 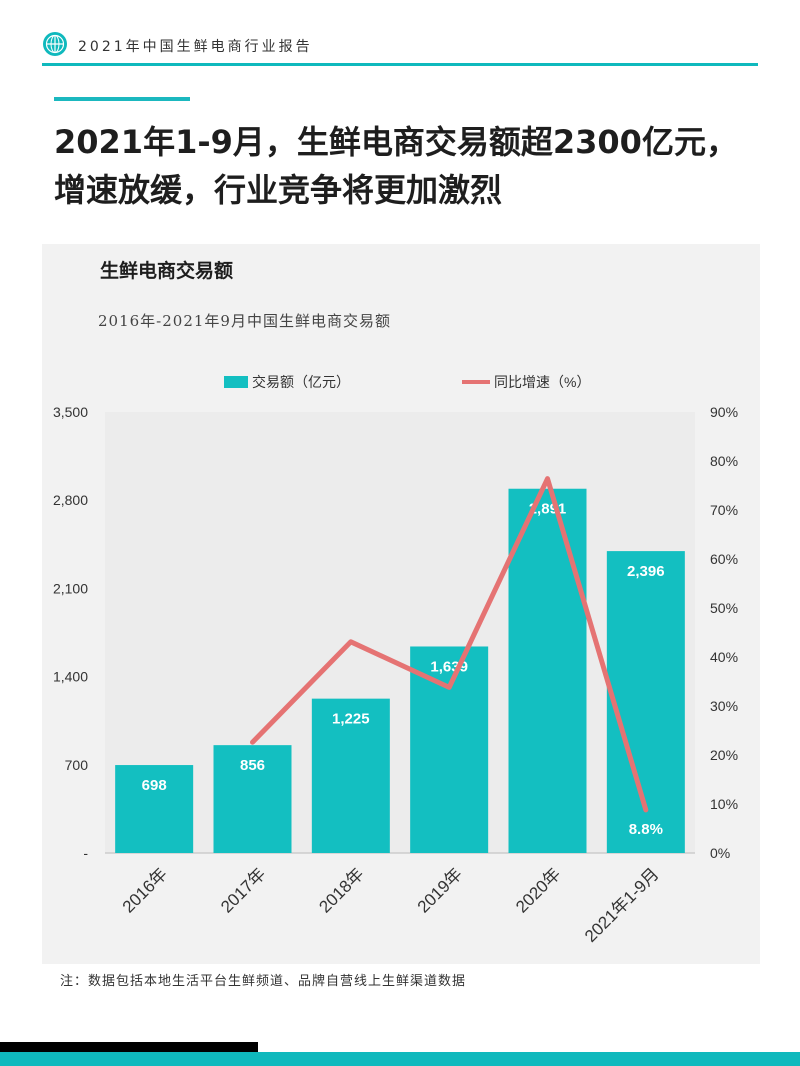 I want to click on headline-line-1: 2021年1-9月，生鲜电商交易额超2300亿元，, so click(x=396, y=142).